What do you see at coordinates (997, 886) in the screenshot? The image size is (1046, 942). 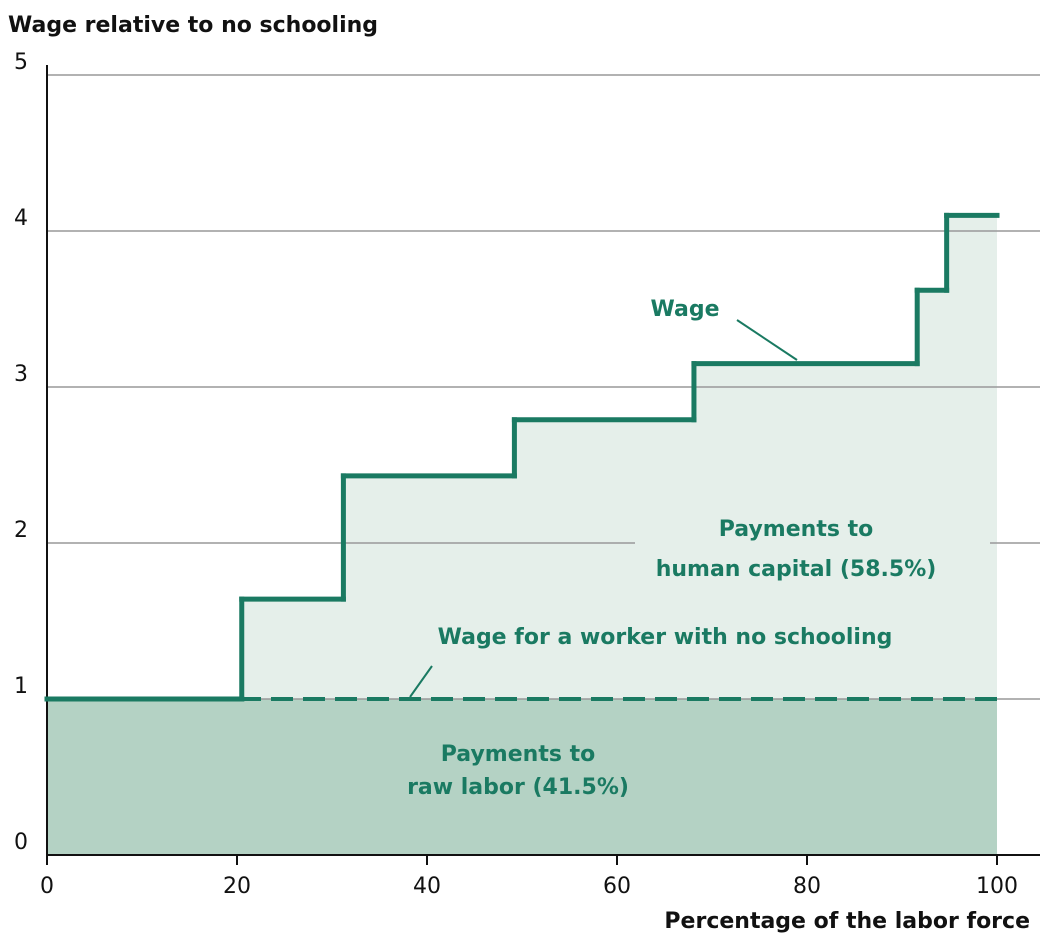 I see `x-tick-label: 100` at bounding box center [997, 886].